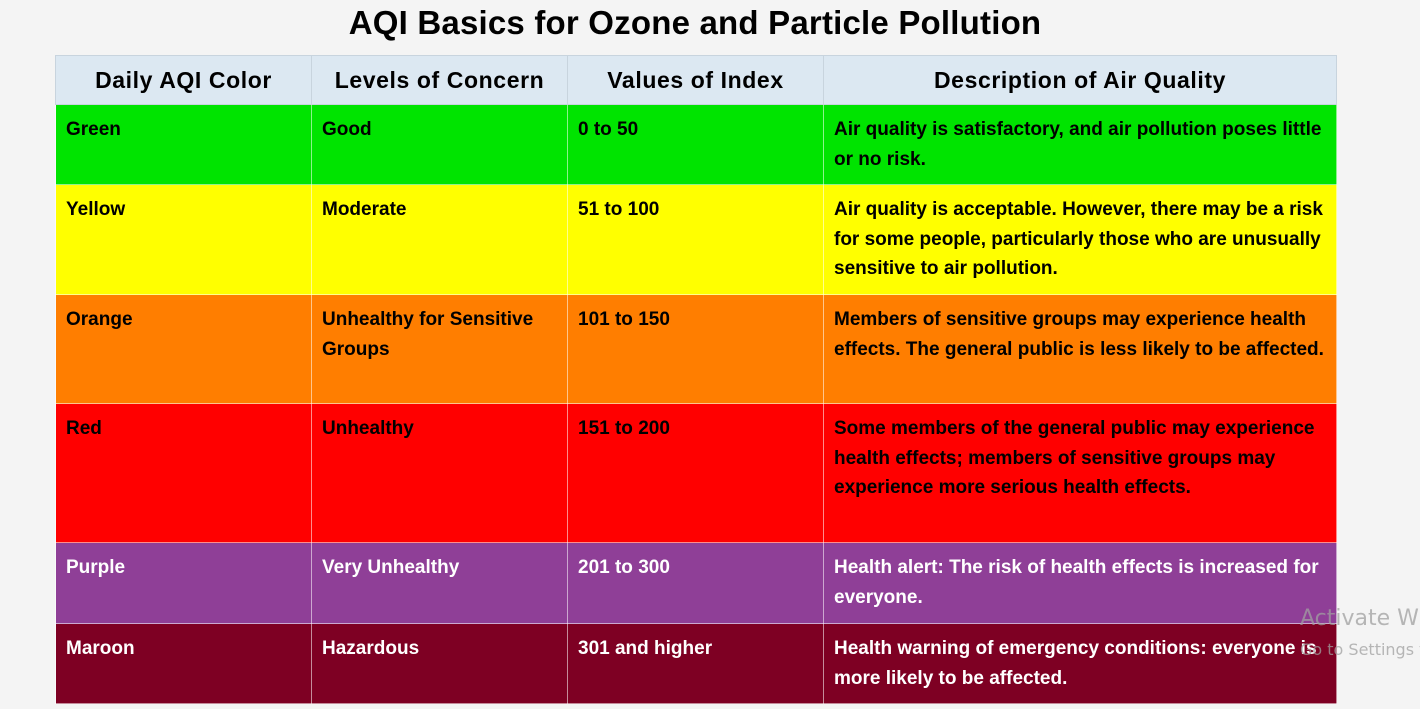  What do you see at coordinates (439, 239) in the screenshot?
I see `cell-level: Moderate` at bounding box center [439, 239].